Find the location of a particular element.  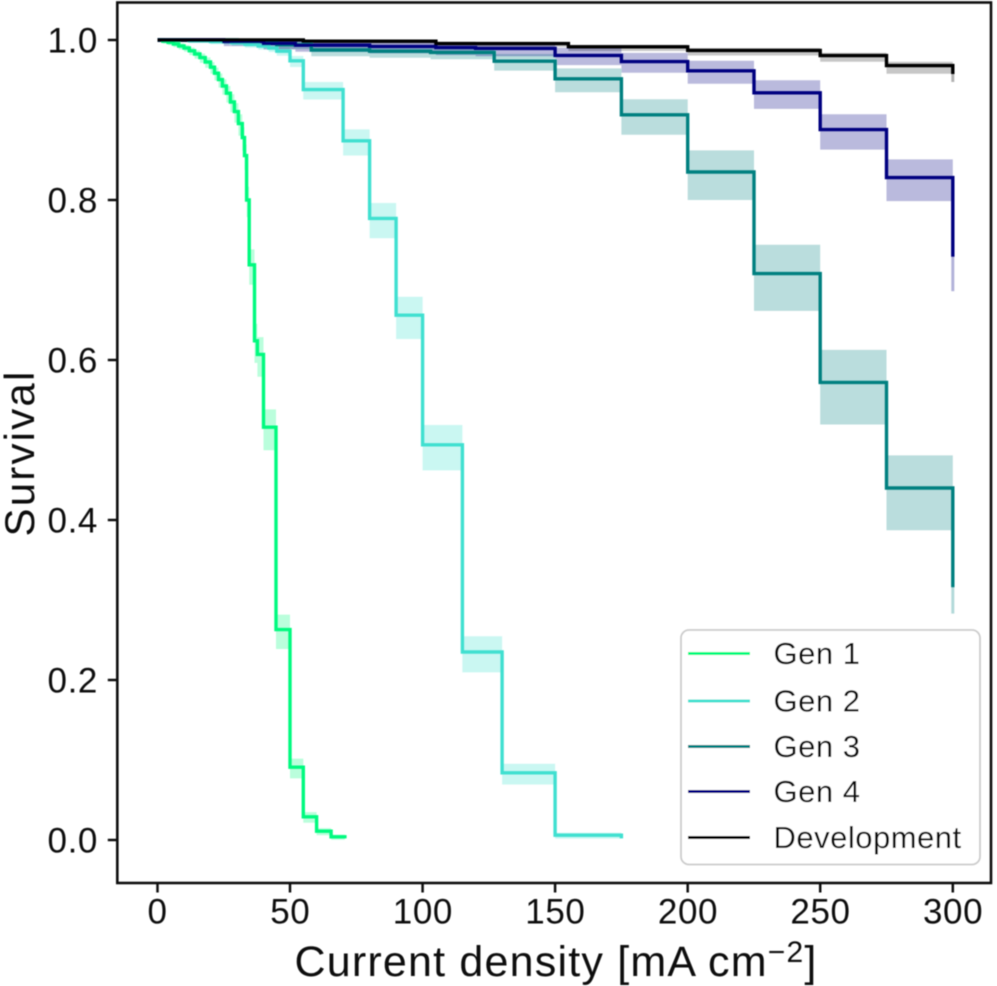

svg-text: Gen 1 is located at coordinates (817, 653).